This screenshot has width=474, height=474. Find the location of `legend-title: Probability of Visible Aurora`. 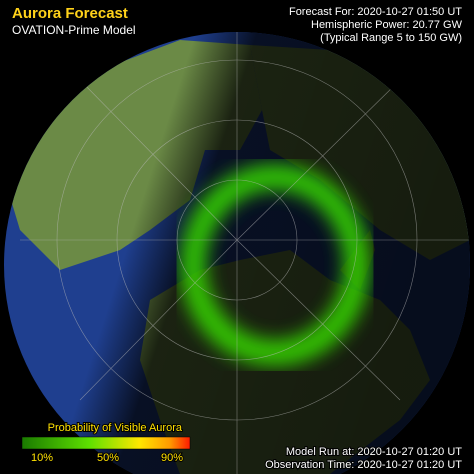

legend-title: Probability of Visible Aurora is located at coordinates (115, 428).